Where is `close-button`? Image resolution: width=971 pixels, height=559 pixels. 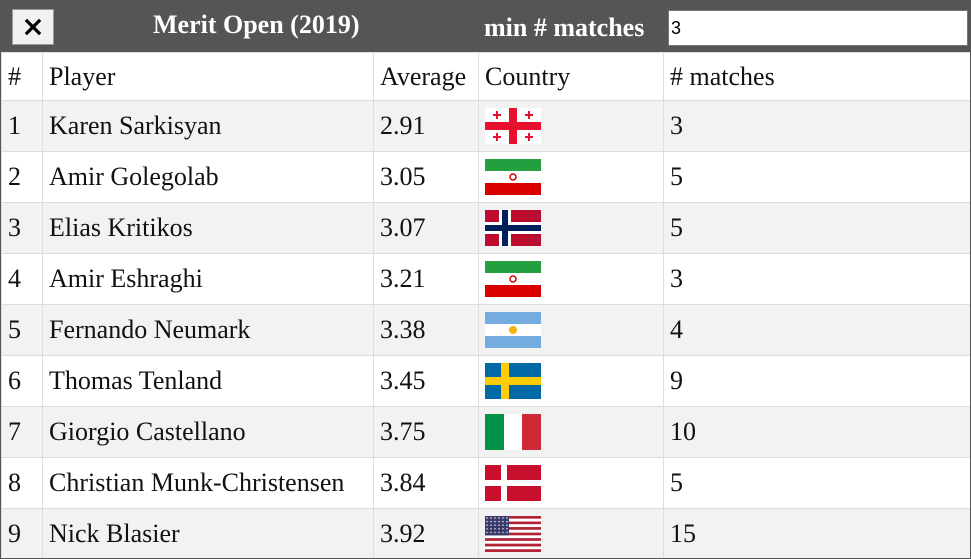 close-button is located at coordinates (33, 27).